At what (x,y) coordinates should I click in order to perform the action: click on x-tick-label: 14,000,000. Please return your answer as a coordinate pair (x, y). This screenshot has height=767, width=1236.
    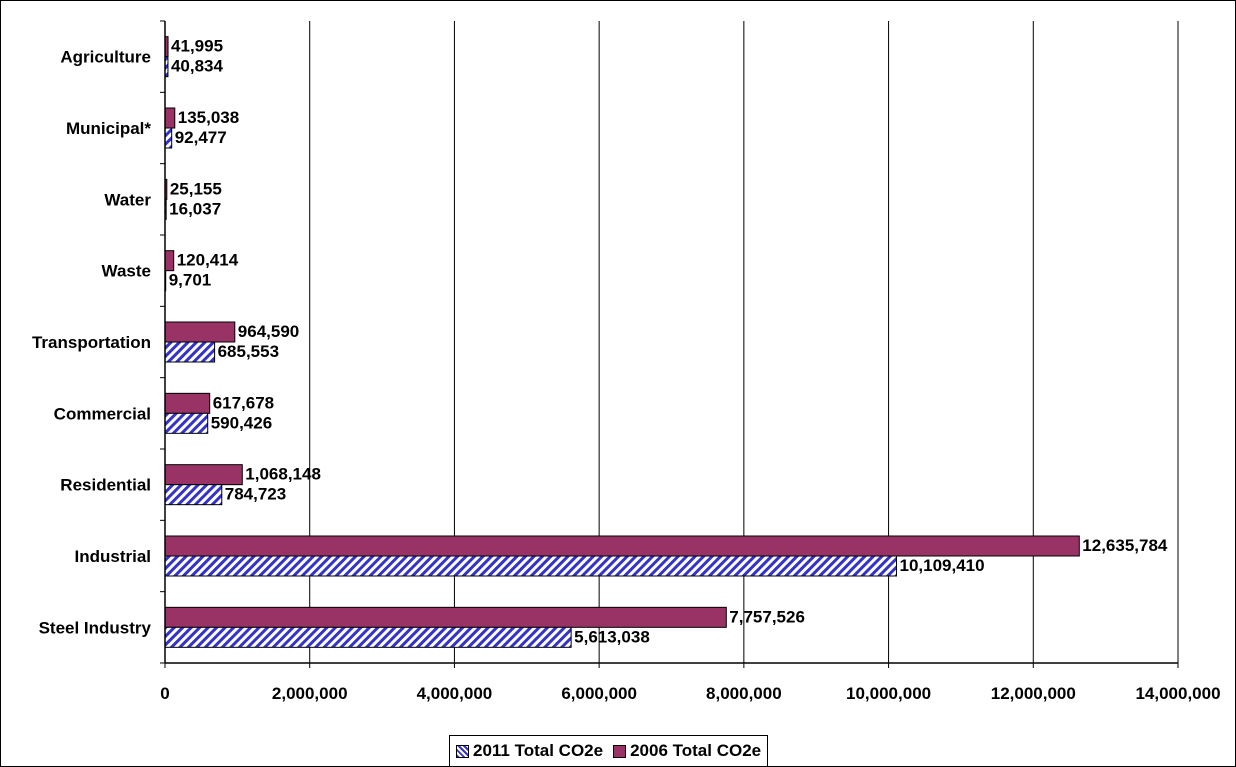
    Looking at the image, I should click on (1177, 693).